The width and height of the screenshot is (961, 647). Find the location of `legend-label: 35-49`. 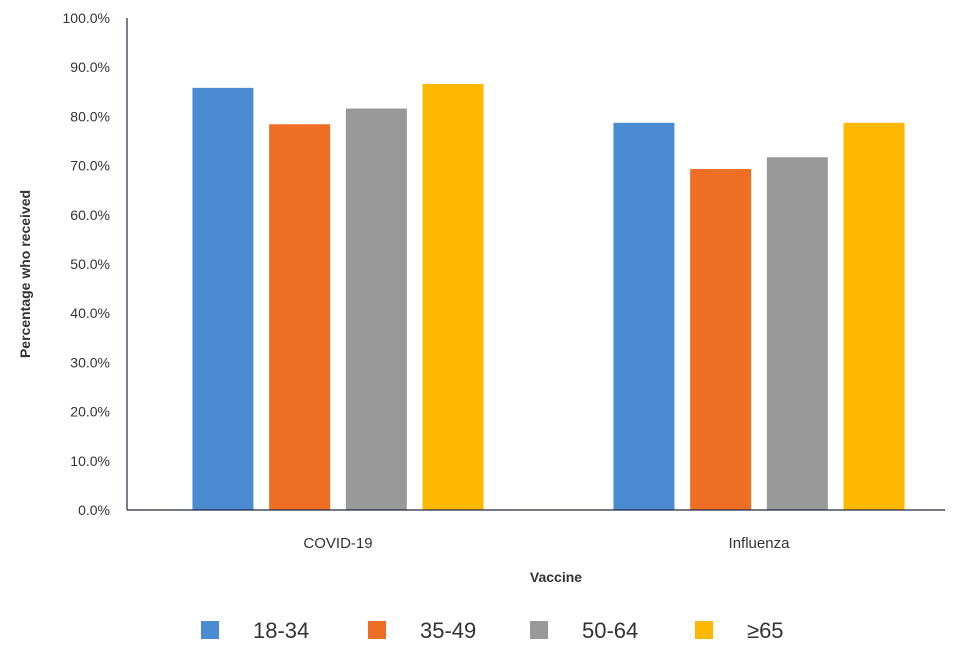

legend-label: 35-49 is located at coordinates (448, 630).